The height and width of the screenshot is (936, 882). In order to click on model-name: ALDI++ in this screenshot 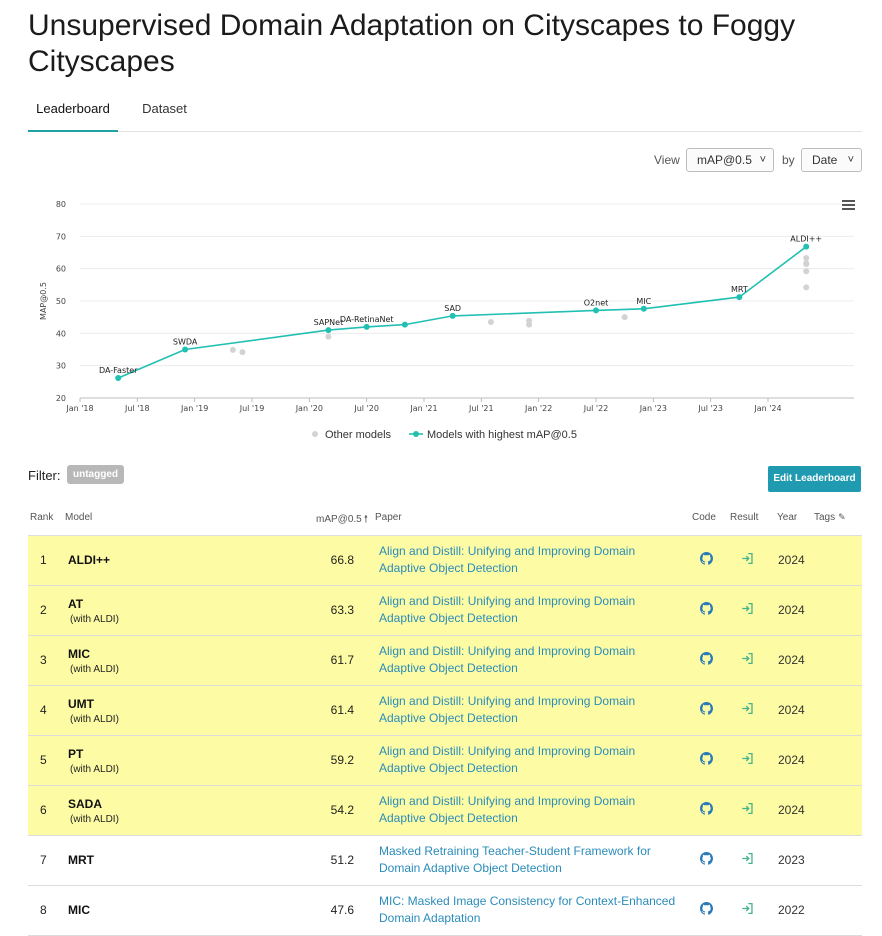, I will do `click(89, 560)`.